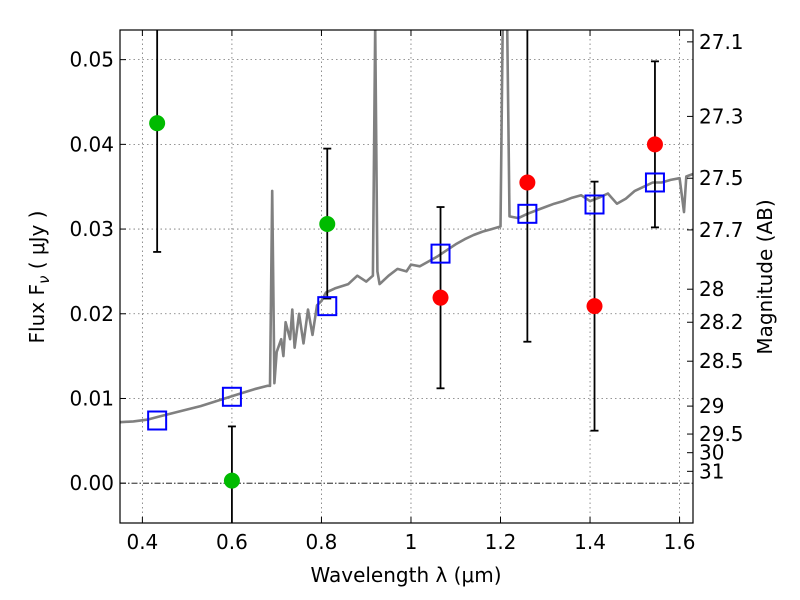  I want to click on right-tick-label: 31, so click(711, 471).